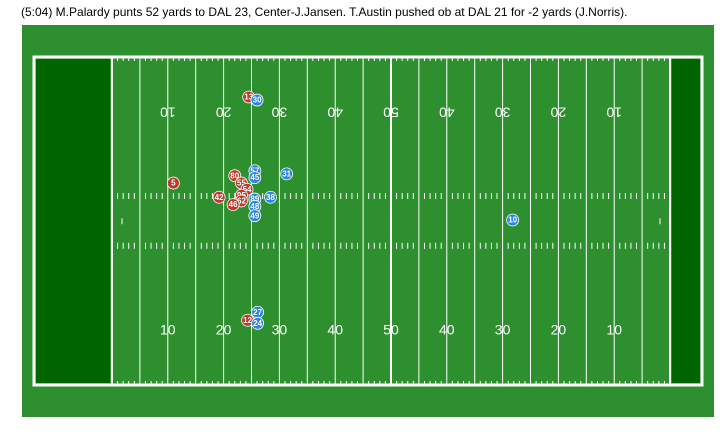  What do you see at coordinates (391, 329) in the screenshot?
I see `yard-number-bottom: 50` at bounding box center [391, 329].